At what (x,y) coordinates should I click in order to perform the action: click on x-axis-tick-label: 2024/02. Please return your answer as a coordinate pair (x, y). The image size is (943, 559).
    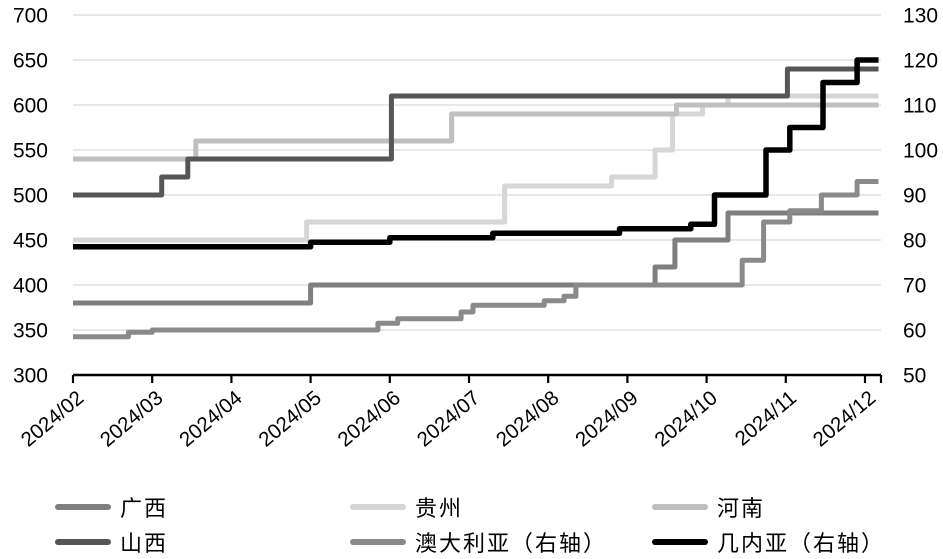
    Looking at the image, I should click on (53, 418).